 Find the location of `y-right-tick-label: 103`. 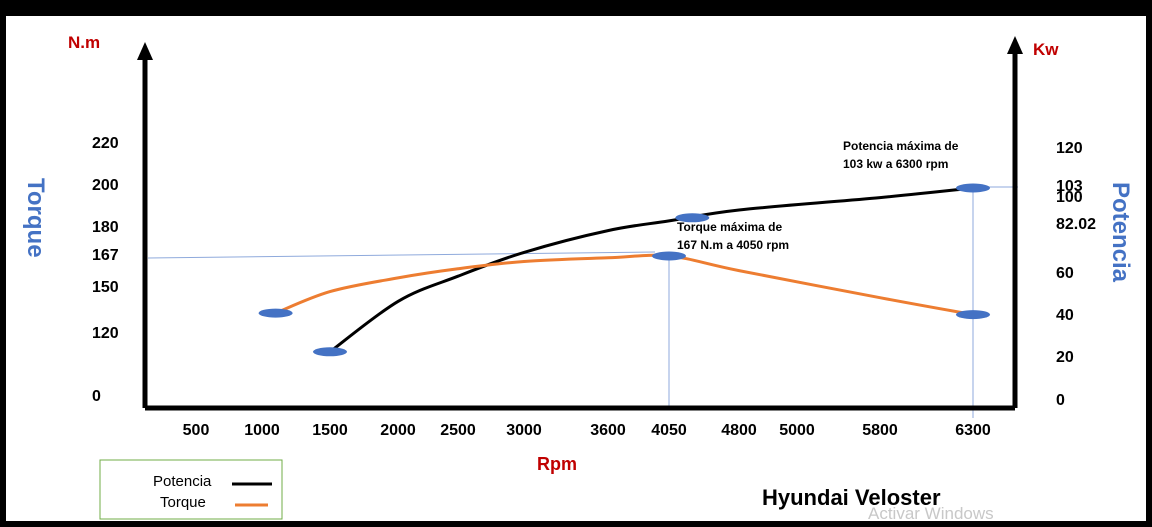

y-right-tick-label: 103 is located at coordinates (1069, 186).